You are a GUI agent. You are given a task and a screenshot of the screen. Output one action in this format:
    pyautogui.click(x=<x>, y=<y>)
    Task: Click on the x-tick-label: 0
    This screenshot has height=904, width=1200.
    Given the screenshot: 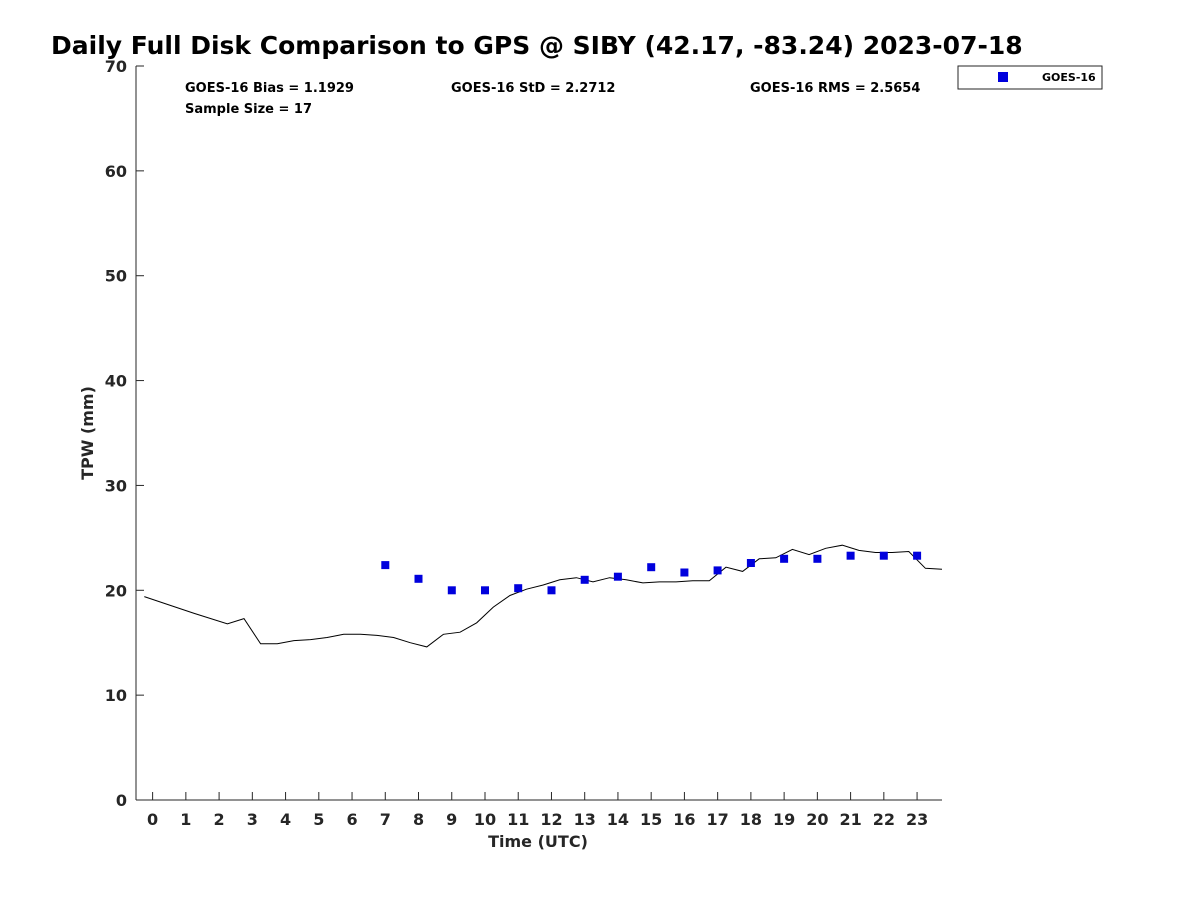 What is the action you would take?
    pyautogui.click(x=152, y=819)
    